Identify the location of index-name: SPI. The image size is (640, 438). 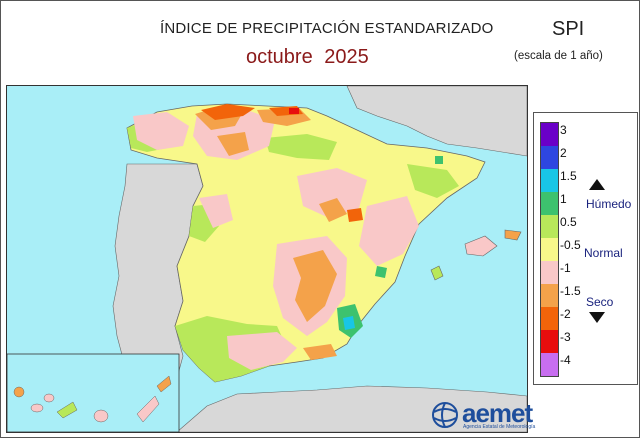
(568, 29).